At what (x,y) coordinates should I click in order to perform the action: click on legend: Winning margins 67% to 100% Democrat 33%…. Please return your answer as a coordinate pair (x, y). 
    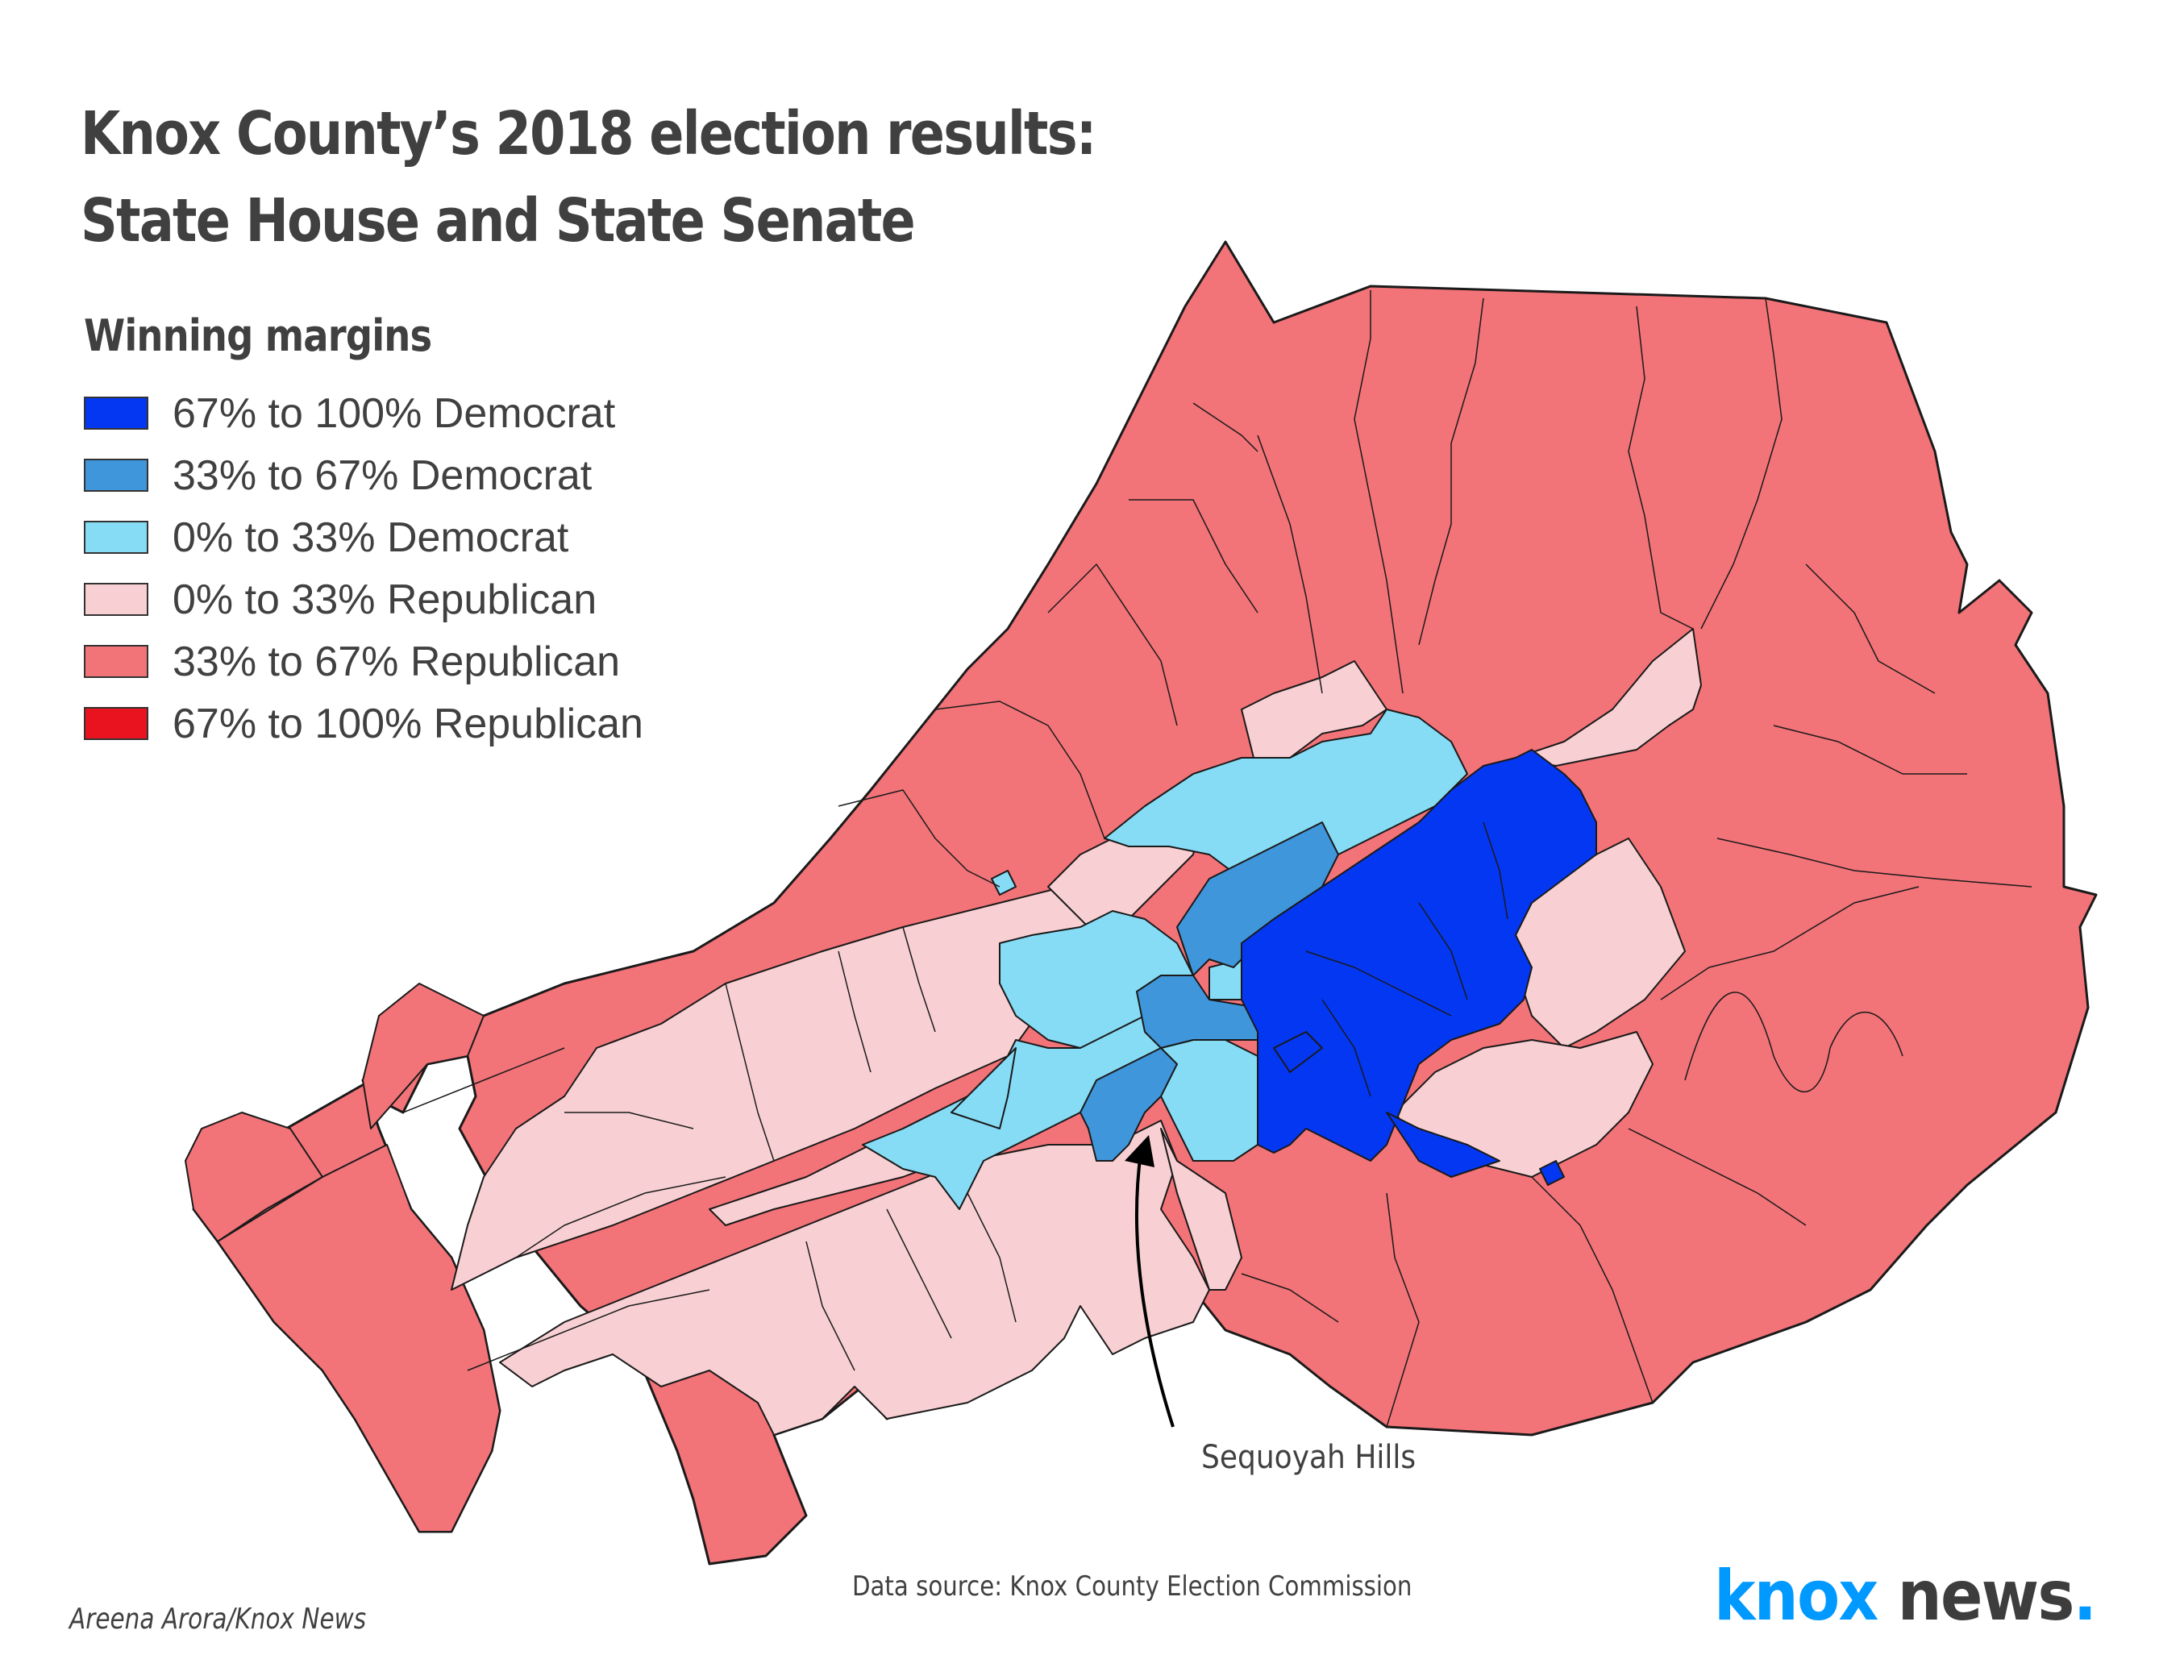
    Looking at the image, I should click on (363, 532).